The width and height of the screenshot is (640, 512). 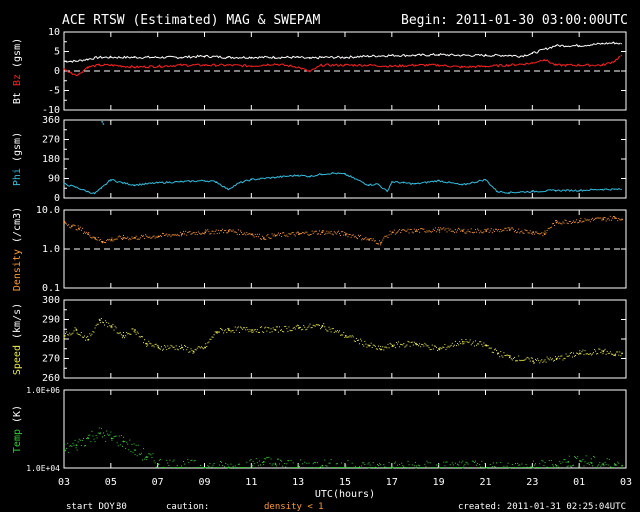 What do you see at coordinates (17, 249) in the screenshot?
I see `y-axis-label-density: Density (/cm3)` at bounding box center [17, 249].